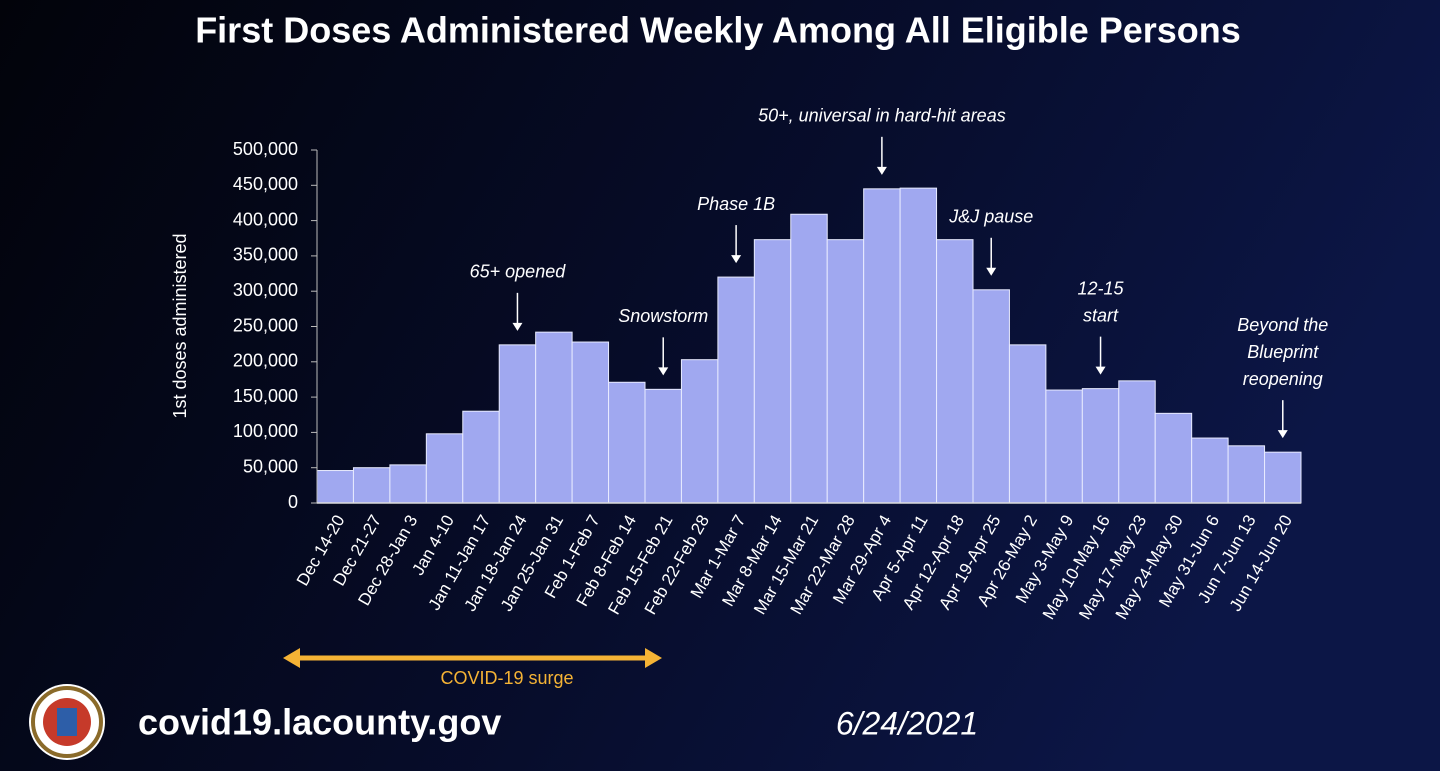 The image size is (1440, 771). Describe the element at coordinates (265, 255) in the screenshot. I see `y-tick-label: 350,000` at that location.